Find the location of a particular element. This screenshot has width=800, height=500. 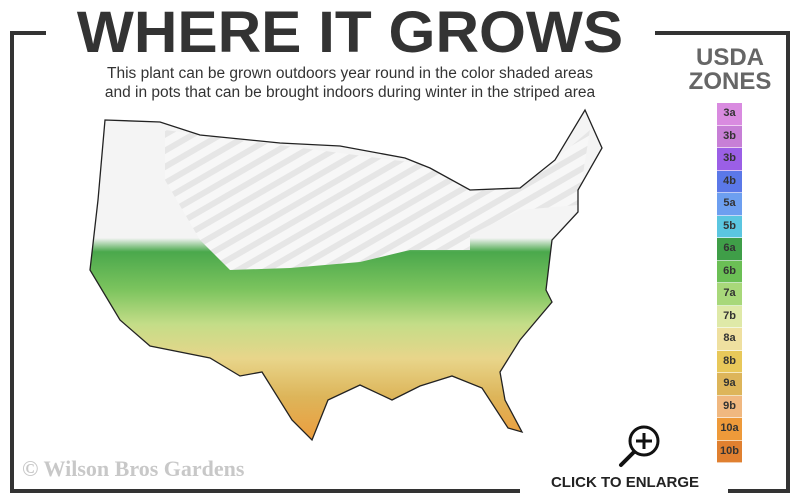

legend-title-line: ZONES is located at coordinates (730, 81).